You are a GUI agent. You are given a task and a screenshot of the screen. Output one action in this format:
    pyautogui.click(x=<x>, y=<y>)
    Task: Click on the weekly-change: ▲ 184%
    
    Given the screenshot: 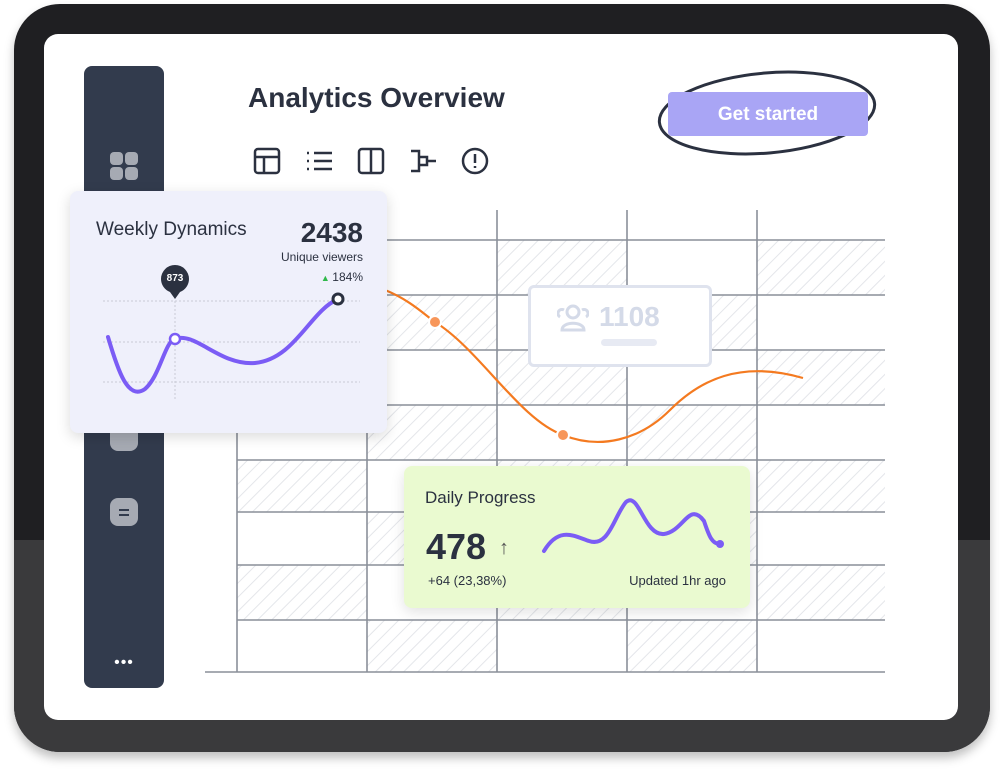 What is the action you would take?
    pyautogui.click(x=342, y=277)
    